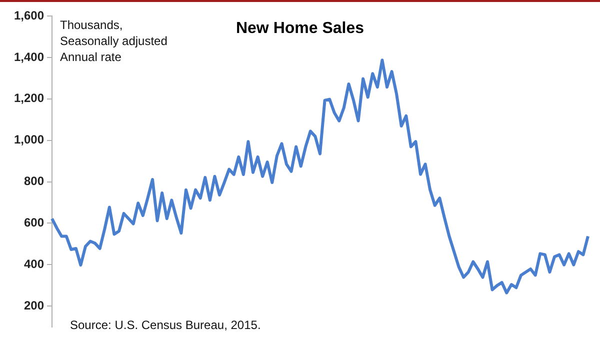 The width and height of the screenshot is (600, 337). What do you see at coordinates (300, 28) in the screenshot?
I see `chart-title: New Home Sales` at bounding box center [300, 28].